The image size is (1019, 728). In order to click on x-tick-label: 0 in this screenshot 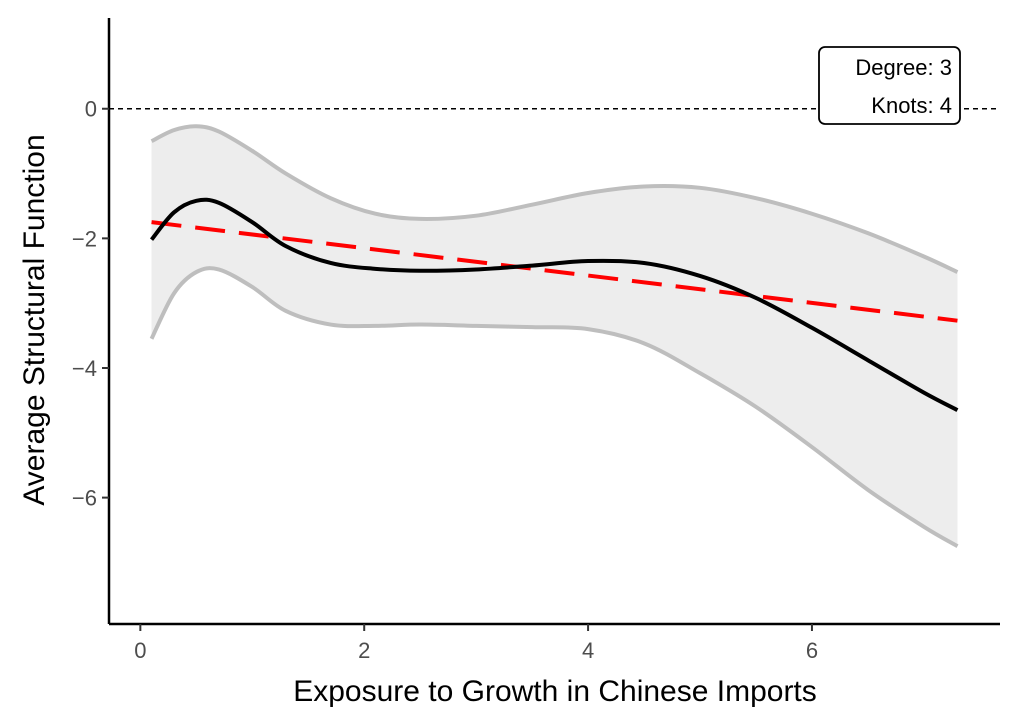, I will do `click(140, 650)`.